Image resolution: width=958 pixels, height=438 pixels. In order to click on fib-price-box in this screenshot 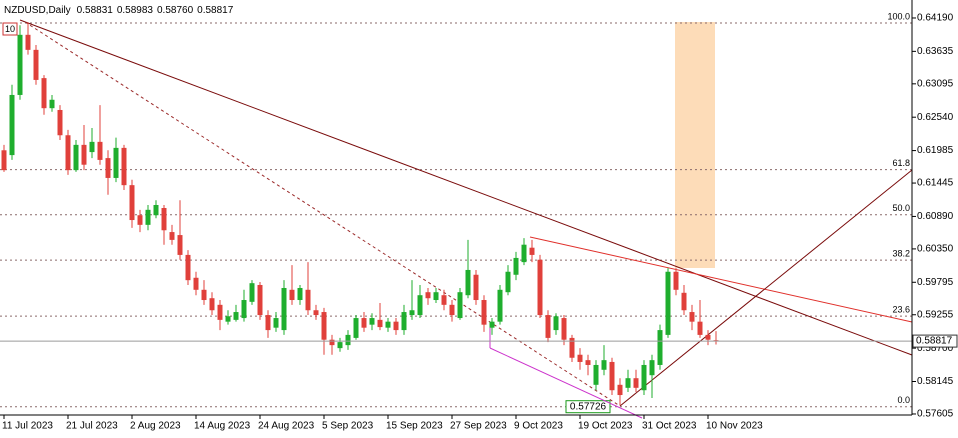, I will do `click(588, 407)`.